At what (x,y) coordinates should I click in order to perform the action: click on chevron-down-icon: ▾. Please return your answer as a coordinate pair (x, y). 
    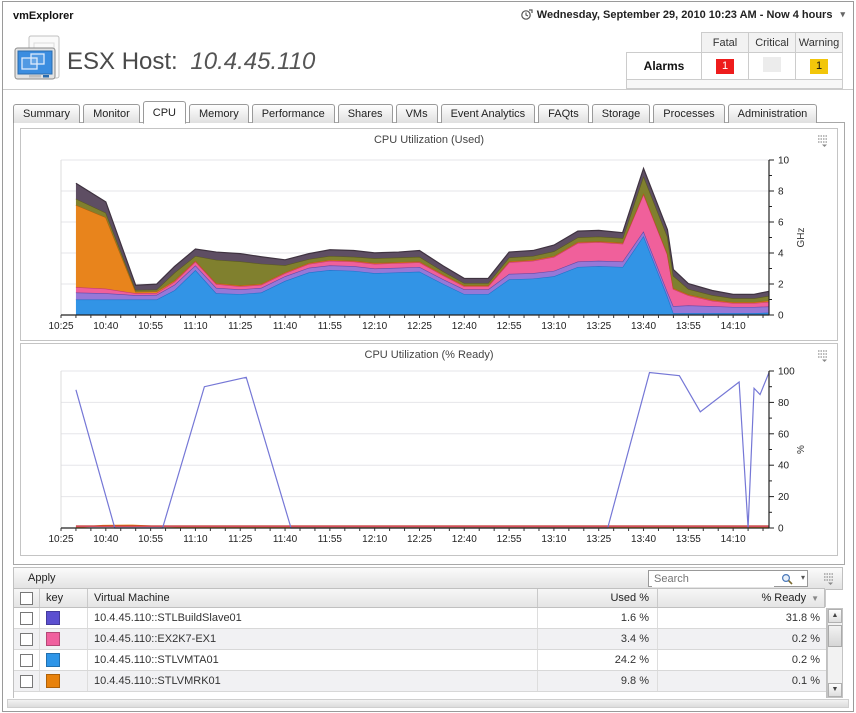
    Looking at the image, I should click on (842, 14).